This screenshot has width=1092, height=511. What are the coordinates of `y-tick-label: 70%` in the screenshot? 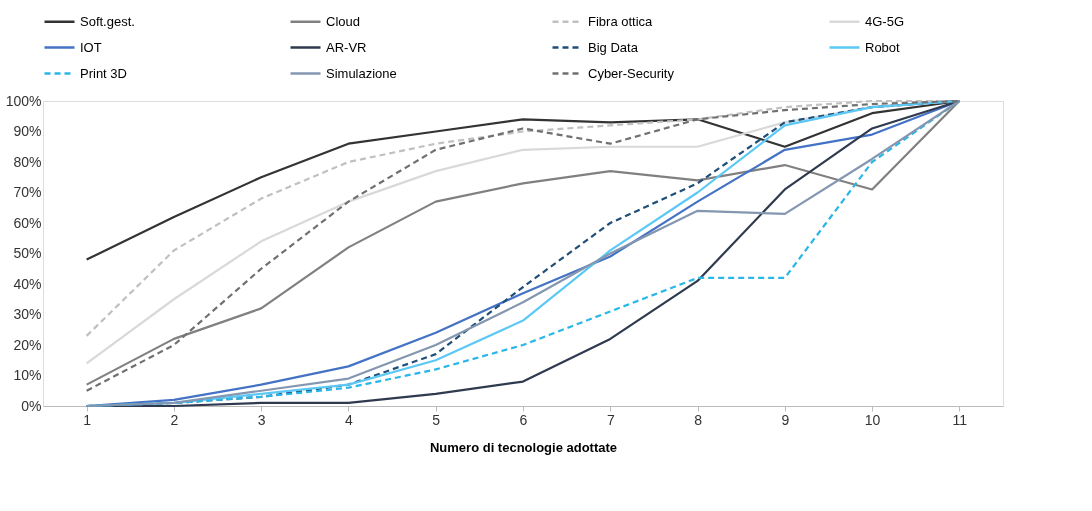 It's located at (27, 192).